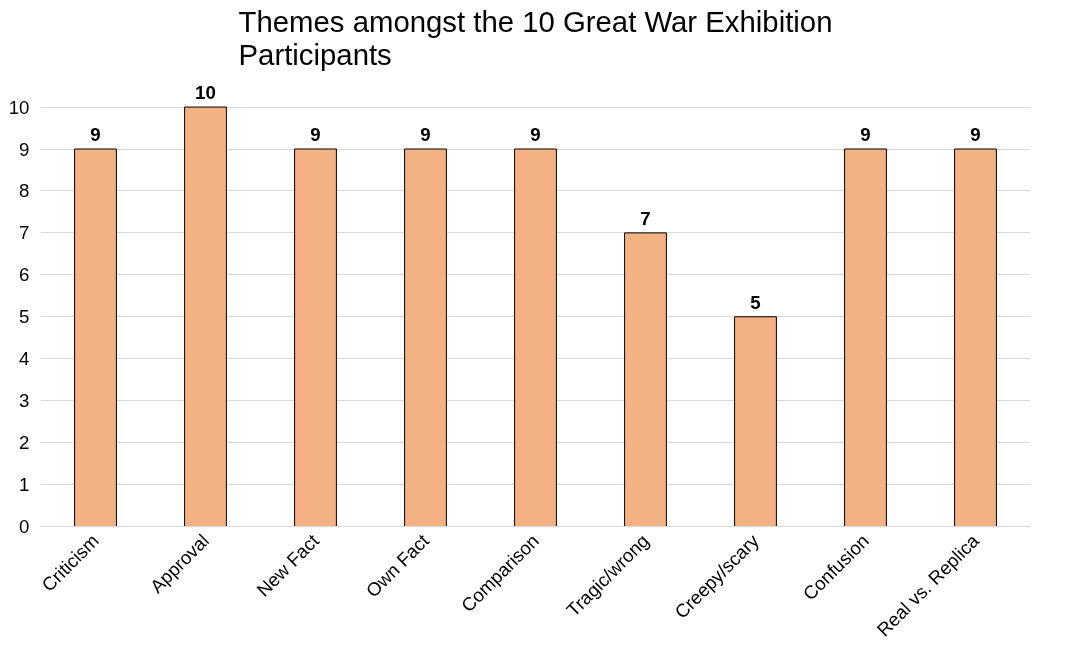 This screenshot has width=1089, height=670. What do you see at coordinates (19, 107) in the screenshot?
I see `y-tick-label: 10` at bounding box center [19, 107].